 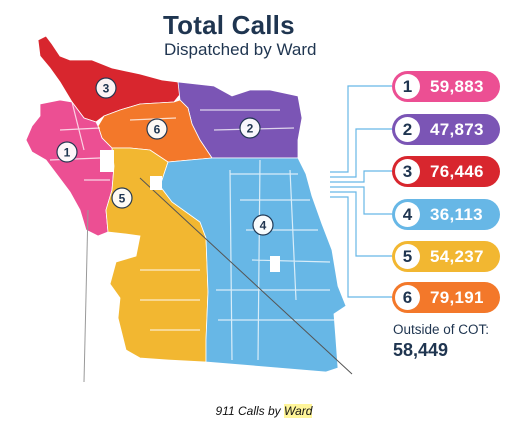 I want to click on ward-6-calls: 79,191, so click(x=457, y=297).